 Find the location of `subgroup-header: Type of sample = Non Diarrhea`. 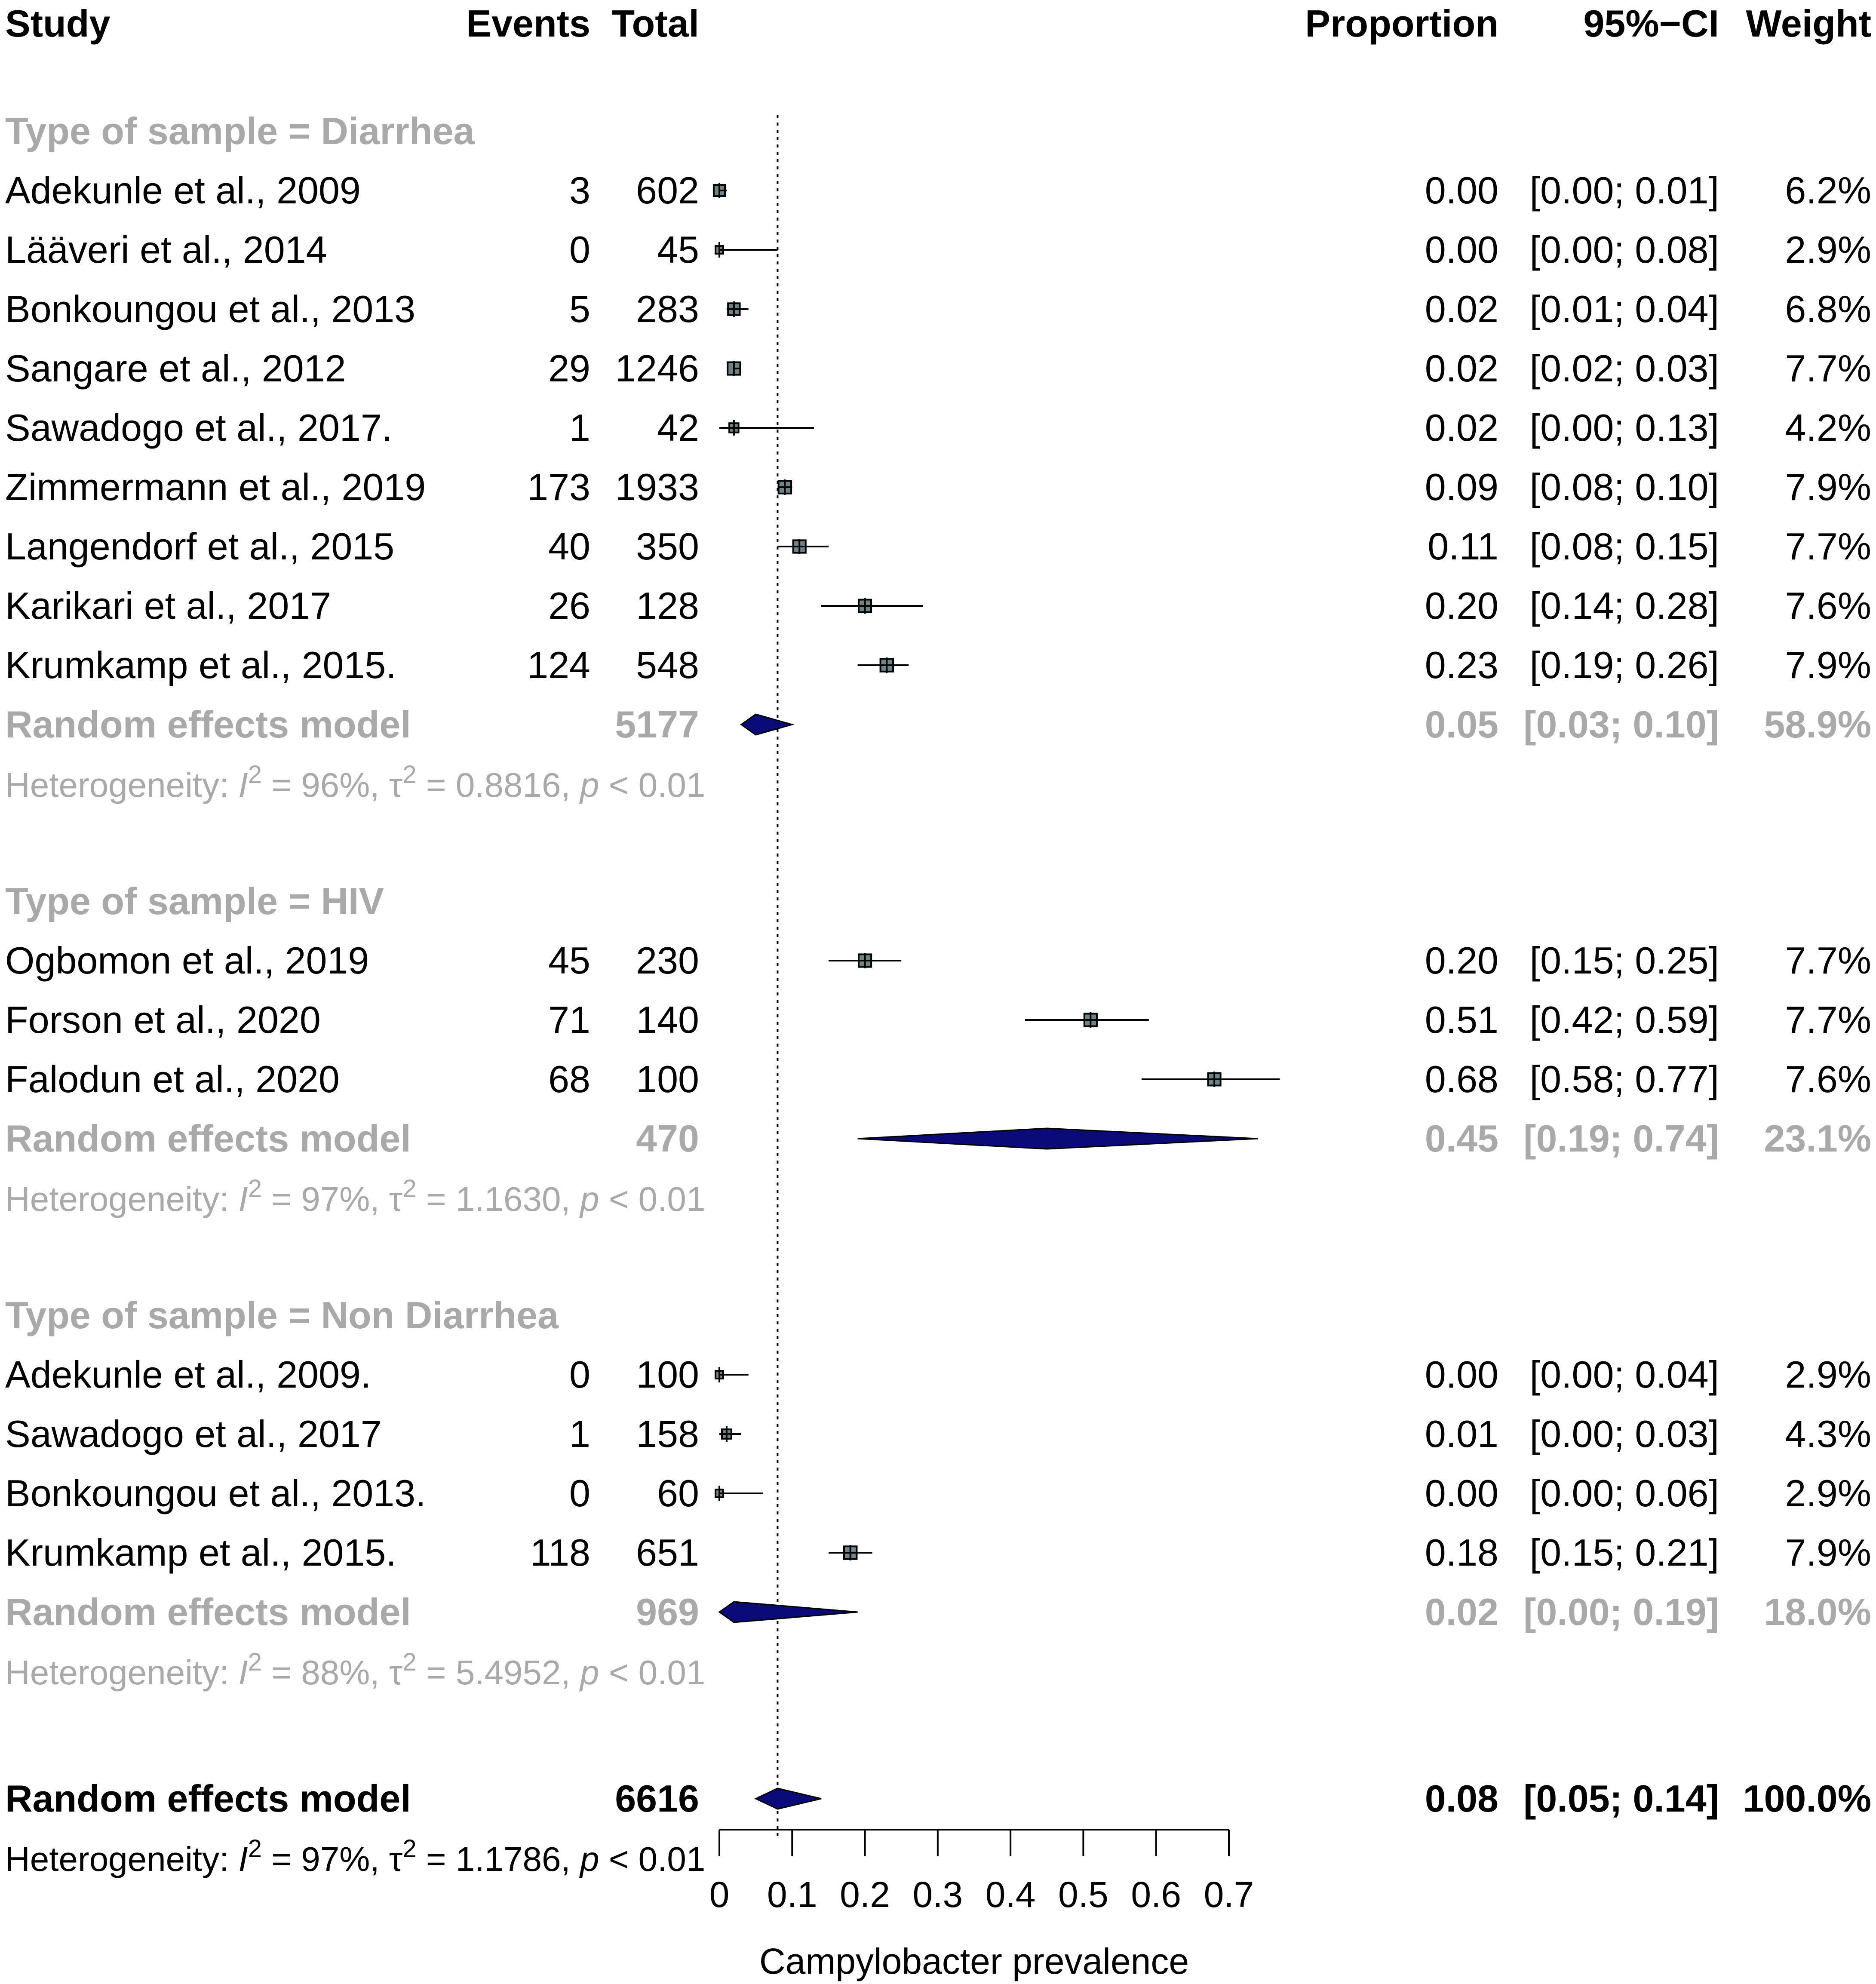

subgroup-header: Type of sample = Non Diarrhea is located at coordinates (282, 1315).